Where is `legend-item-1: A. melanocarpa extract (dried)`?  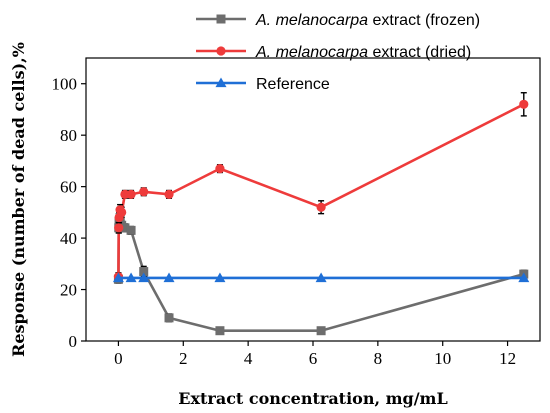 legend-item-1: A. melanocarpa extract (dried) is located at coordinates (333, 52).